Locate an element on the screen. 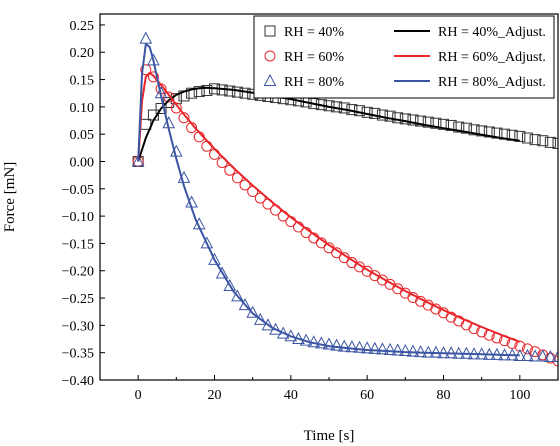  x-tick-label: 20 is located at coordinates (215, 395).